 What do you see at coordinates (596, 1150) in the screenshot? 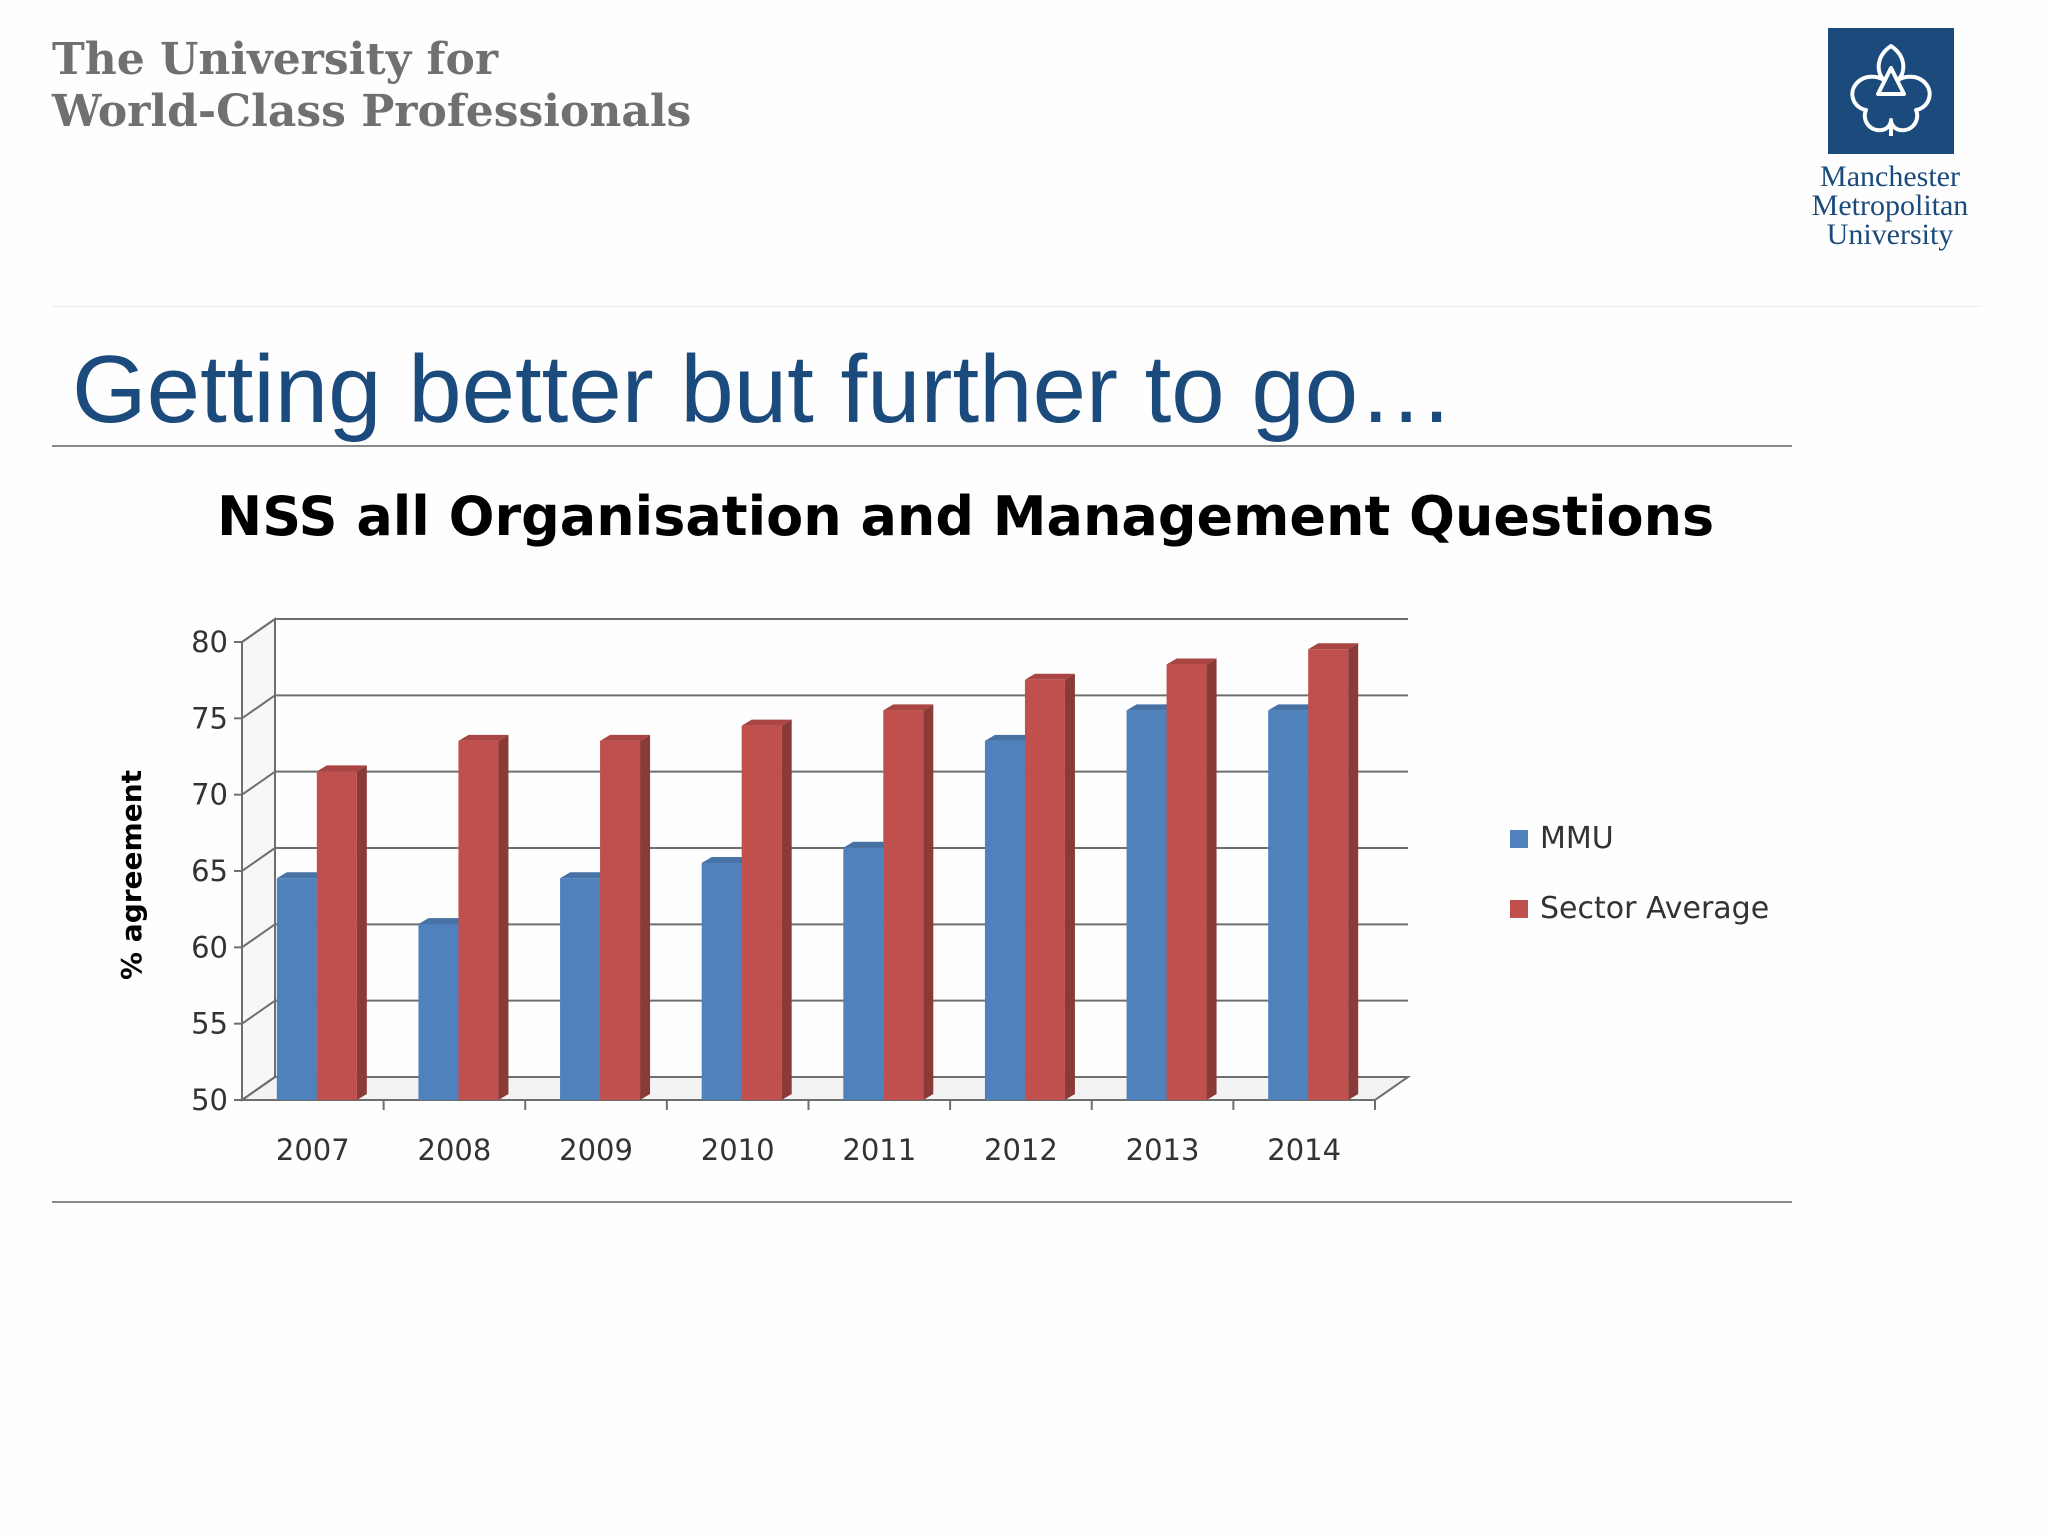
I see `x-tick-label: 2009` at bounding box center [596, 1150].